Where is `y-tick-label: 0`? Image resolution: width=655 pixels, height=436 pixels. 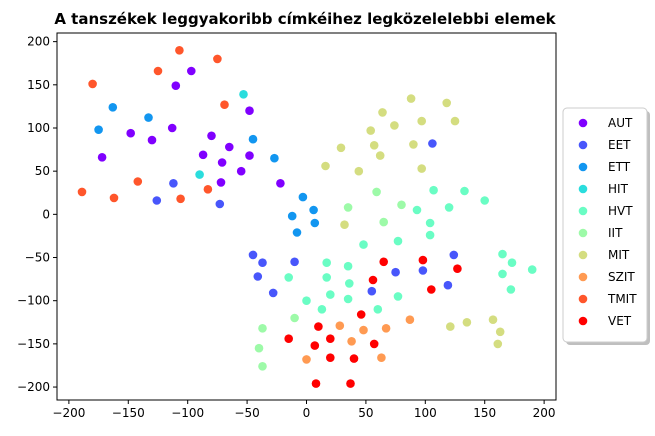
y-tick-label: 0 is located at coordinates (46, 214).